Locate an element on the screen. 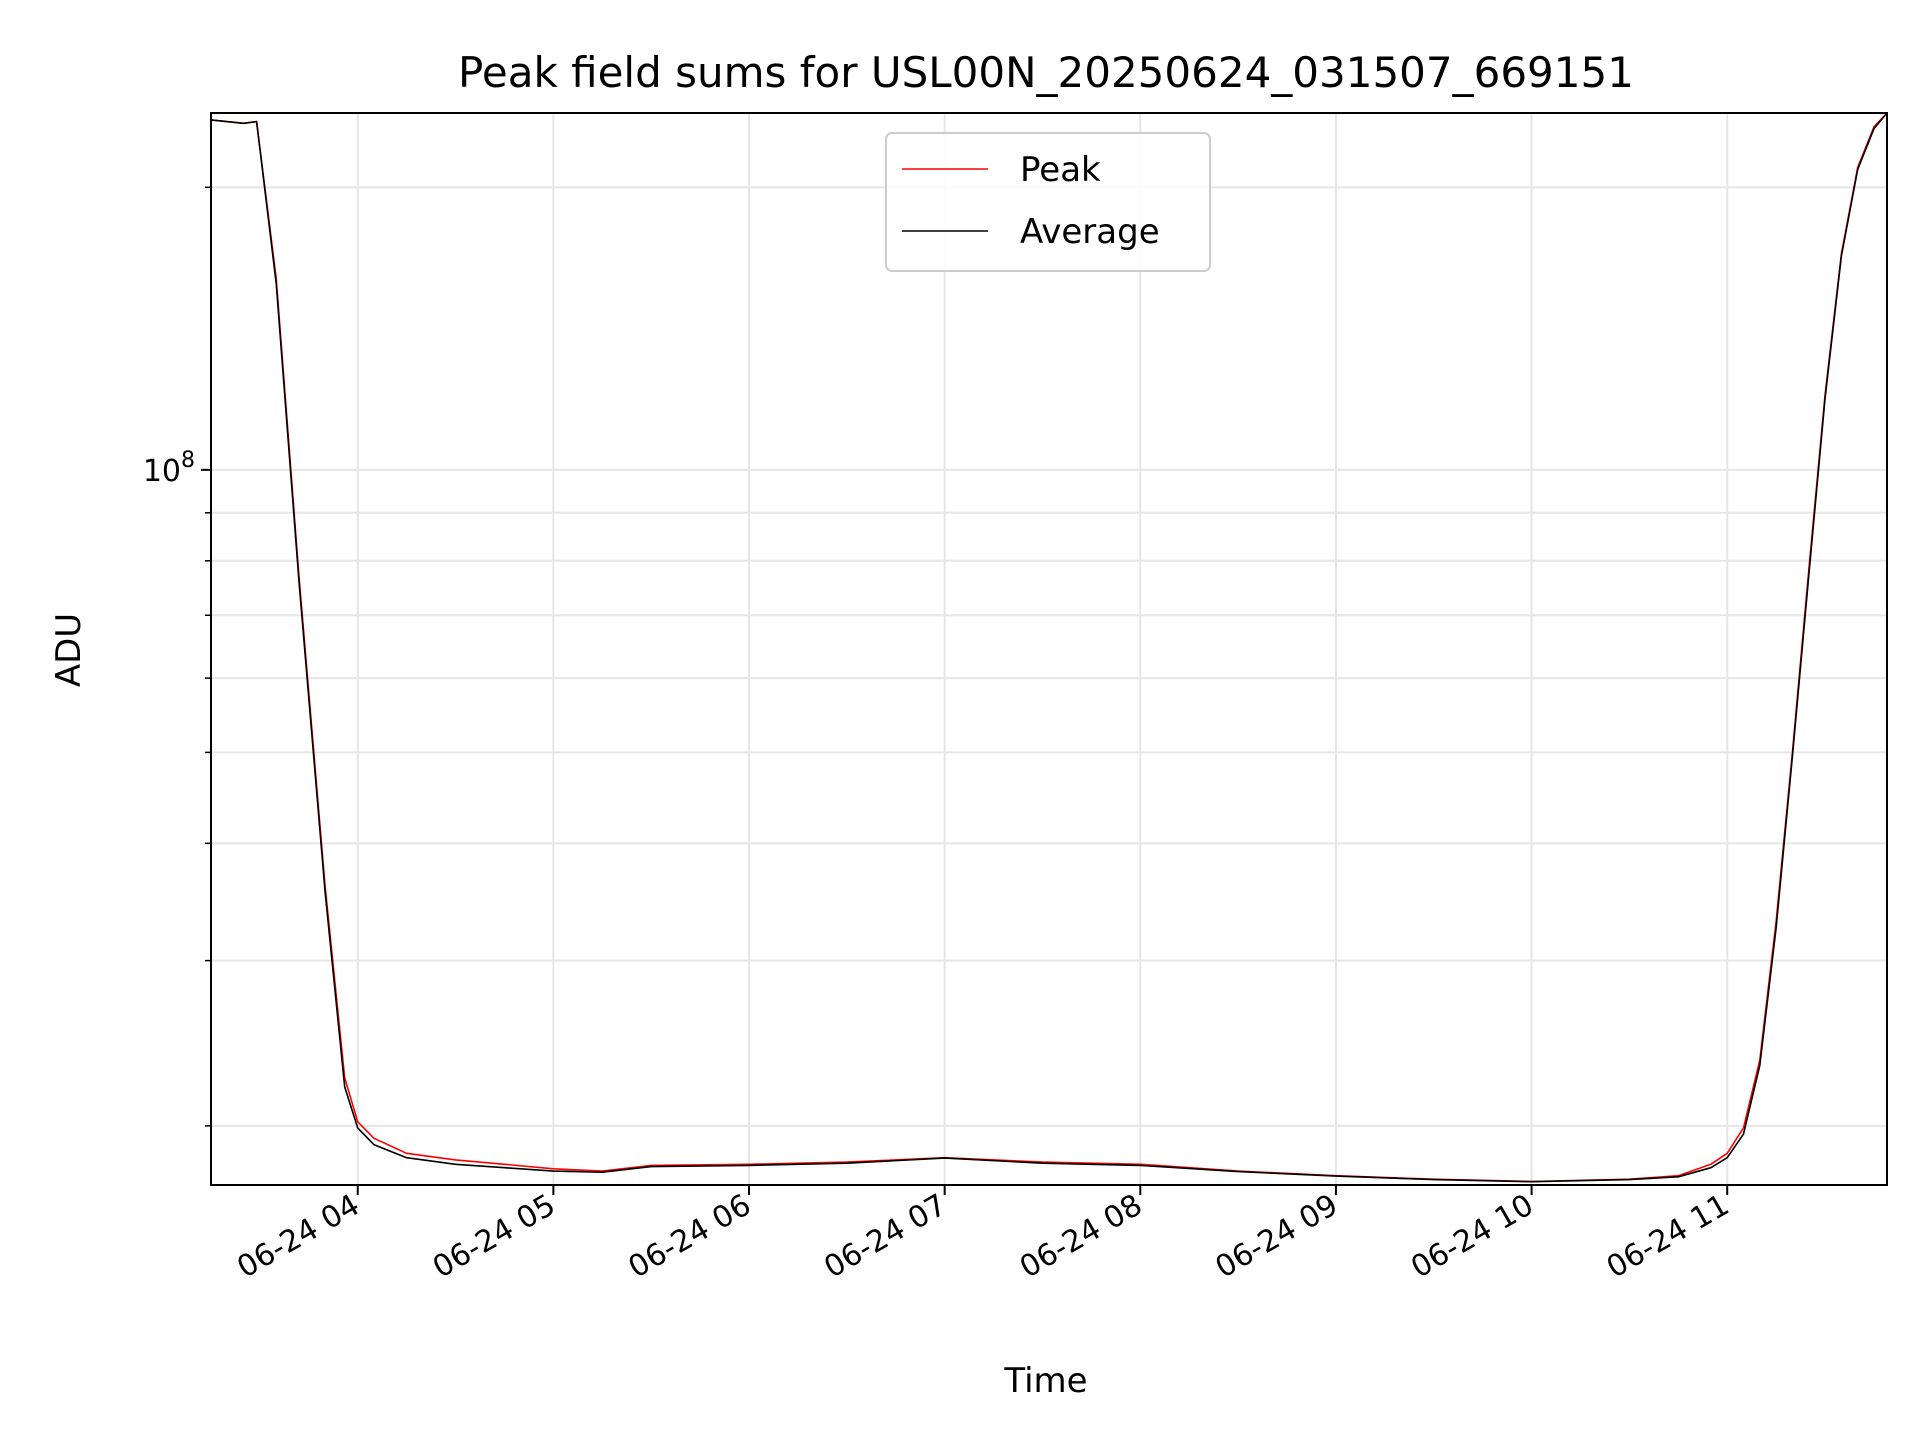 This screenshot has height=1440, width=1920. legend-label-average: Average is located at coordinates (1090, 232).